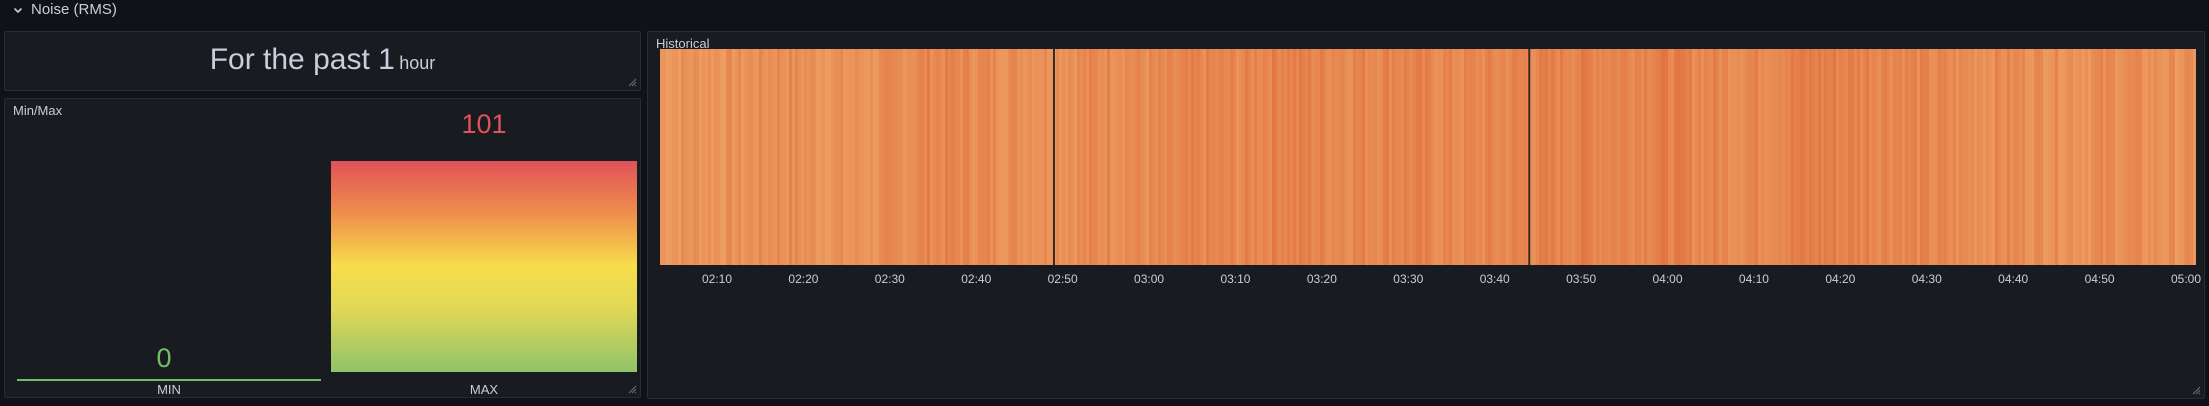 The height and width of the screenshot is (406, 2209). Describe the element at coordinates (1104, 12) in the screenshot. I see `row-header: Noise (RMS)` at that location.